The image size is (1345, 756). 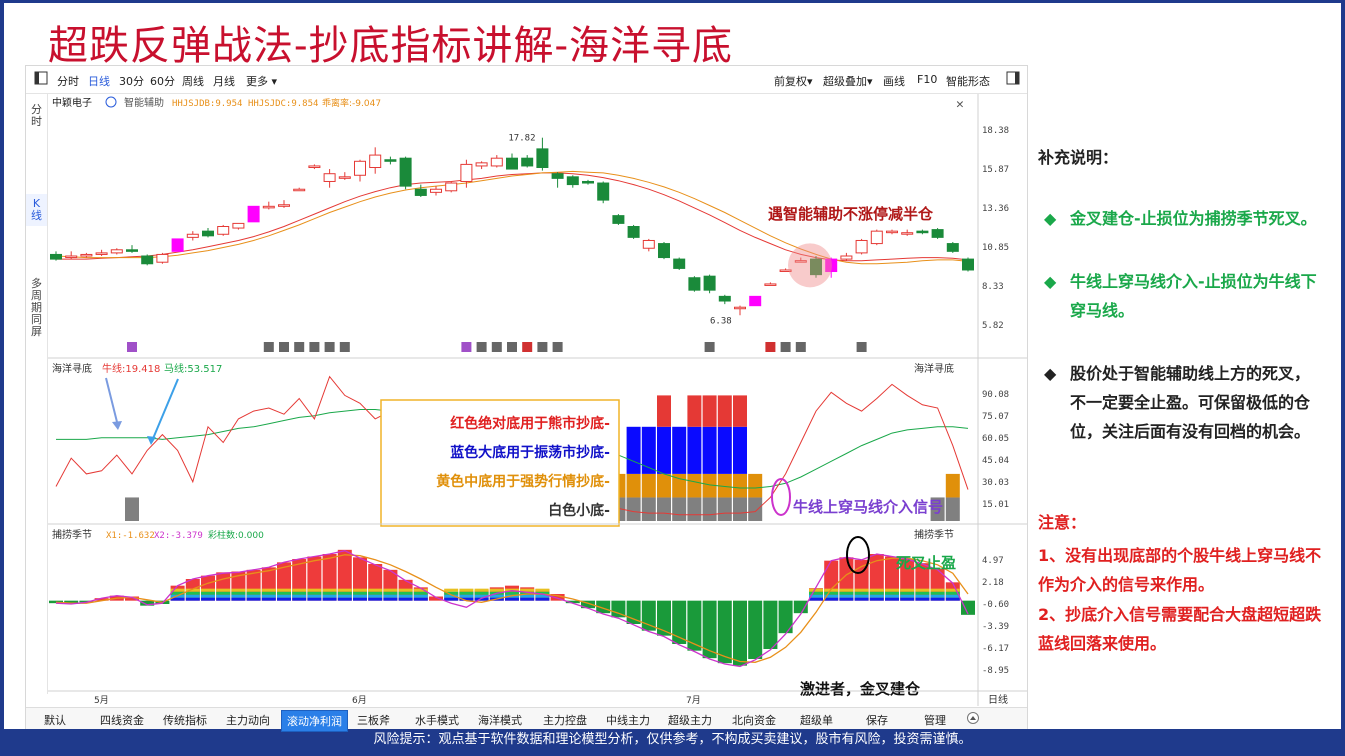 I want to click on price-axis-label: 18.38, so click(x=995, y=131).